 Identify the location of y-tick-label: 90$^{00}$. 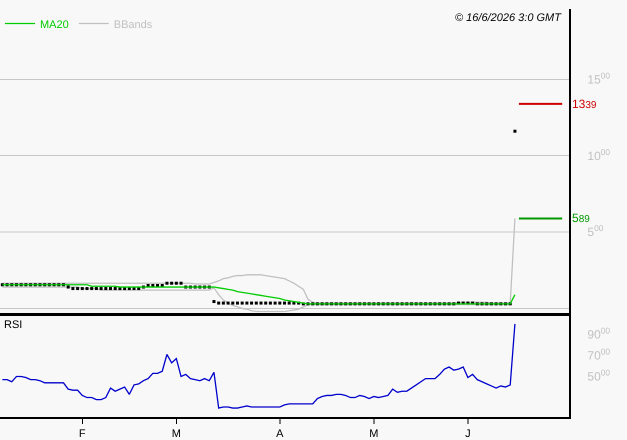
(598, 334).